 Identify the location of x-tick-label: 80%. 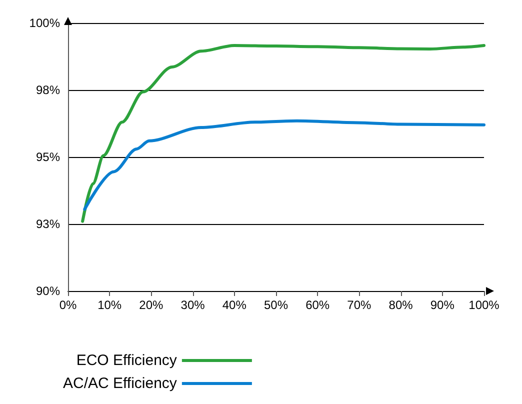
(401, 305).